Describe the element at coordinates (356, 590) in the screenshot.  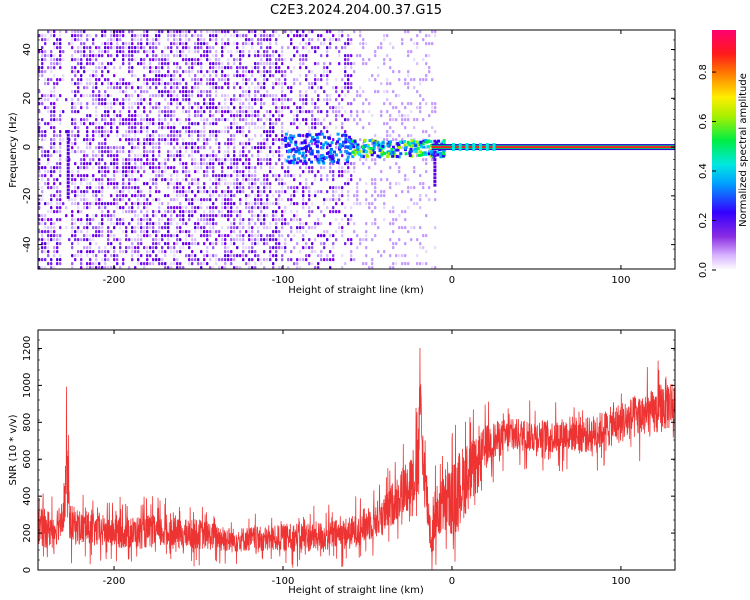
I see `snr-x-axis-label: Height of straight line (km)` at that location.